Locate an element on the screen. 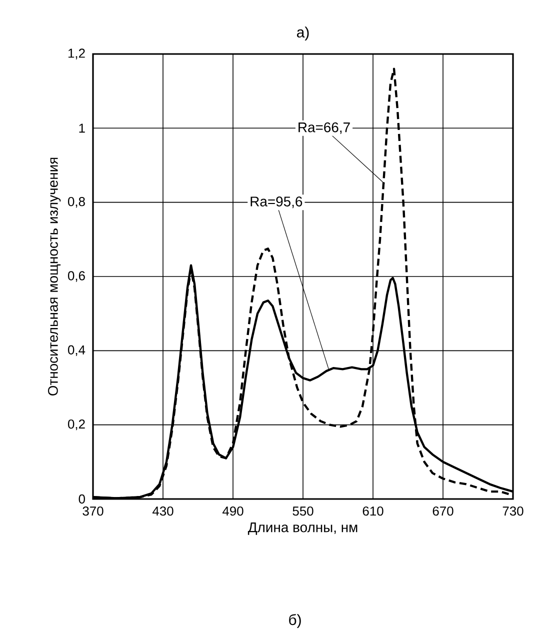 Image resolution: width=537 pixels, height=643 pixels. y-axis-title: Относительная мощность излучения is located at coordinates (54, 277).